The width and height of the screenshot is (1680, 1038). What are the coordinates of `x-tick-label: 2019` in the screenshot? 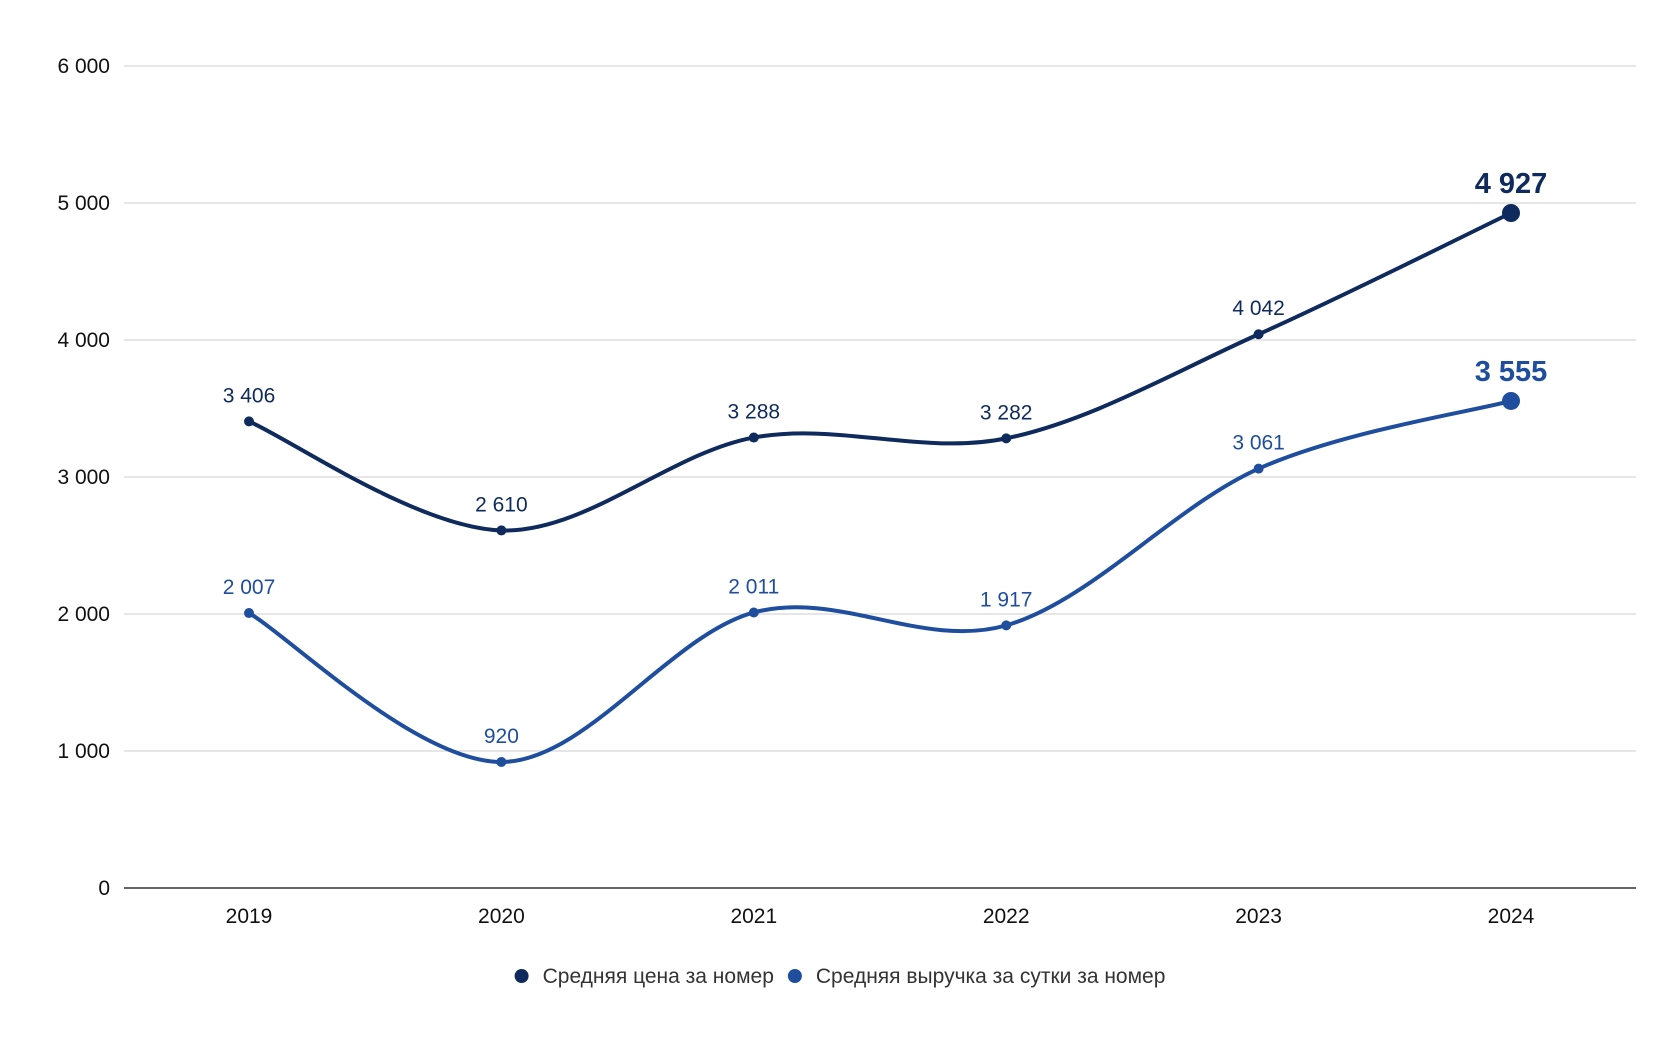 It's located at (249, 916).